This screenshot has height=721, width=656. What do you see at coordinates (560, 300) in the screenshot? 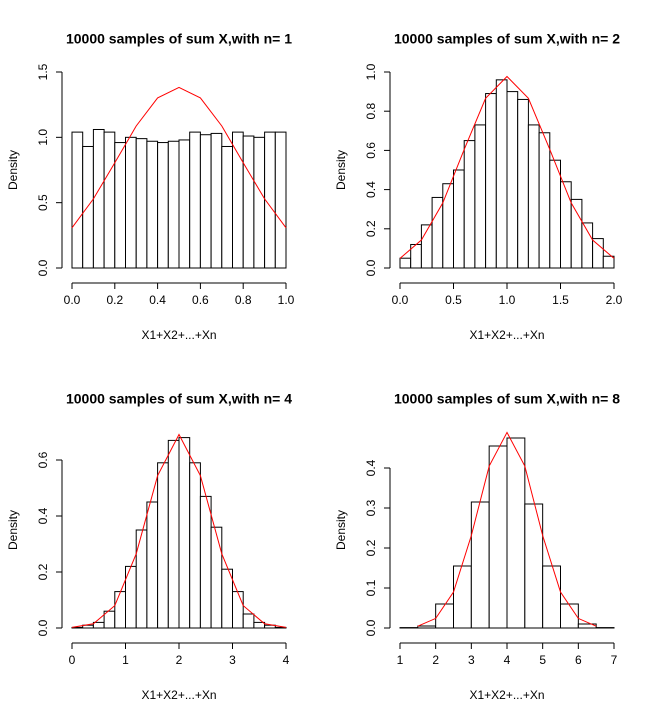
I see `x-tick-label: 1.5` at bounding box center [560, 300].